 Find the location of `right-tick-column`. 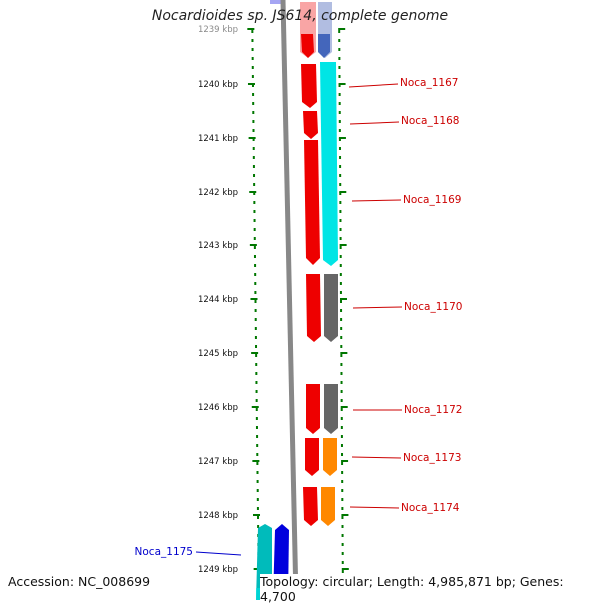

right-tick-column is located at coordinates (341, 315).